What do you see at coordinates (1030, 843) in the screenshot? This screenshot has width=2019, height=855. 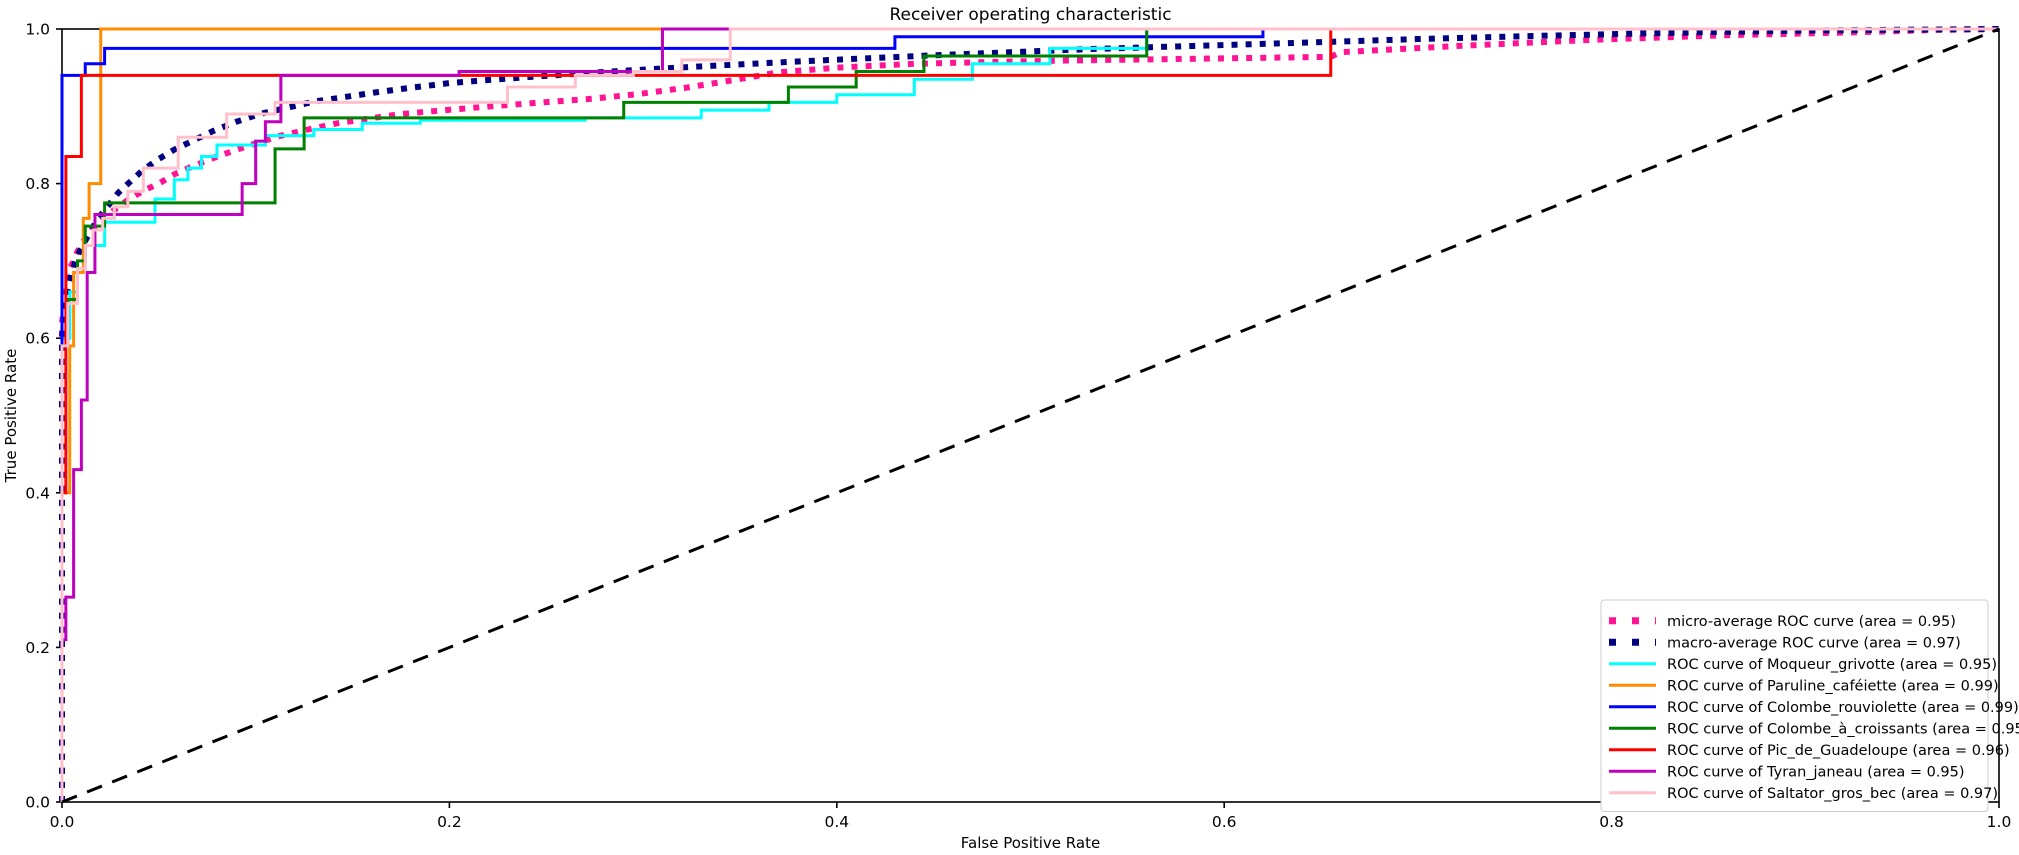 I see `x-axis-label: False Positive Rate` at bounding box center [1030, 843].